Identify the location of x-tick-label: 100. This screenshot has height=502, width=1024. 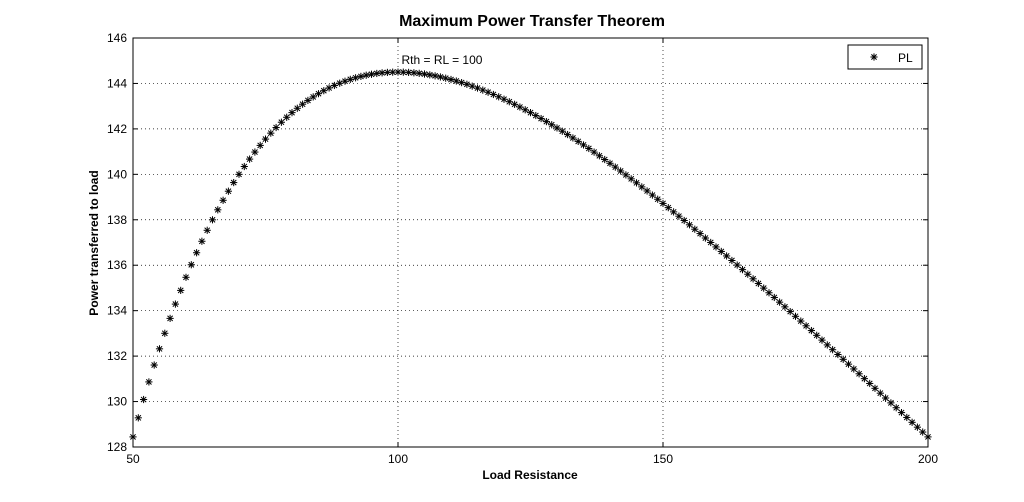
(398, 459).